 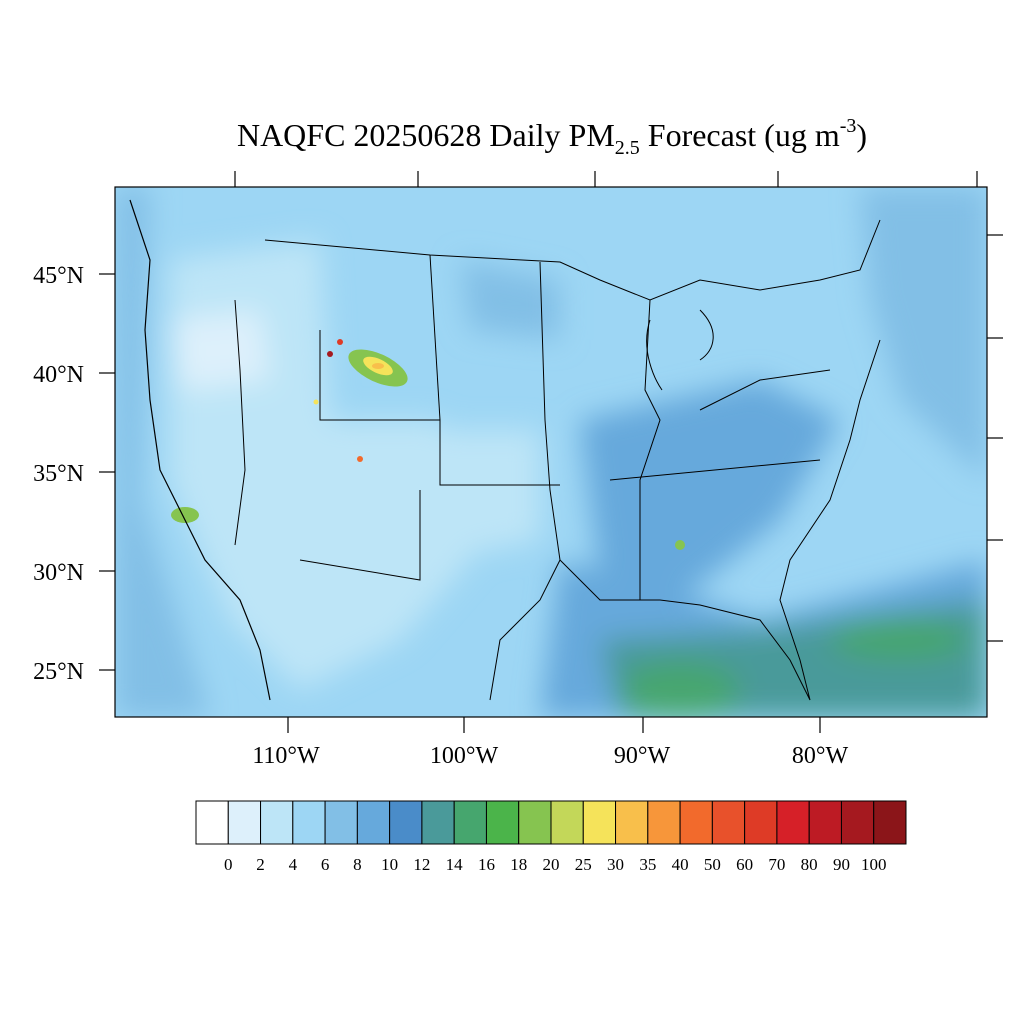 What do you see at coordinates (583, 864) in the screenshot?
I see `colorbar-label: 25` at bounding box center [583, 864].